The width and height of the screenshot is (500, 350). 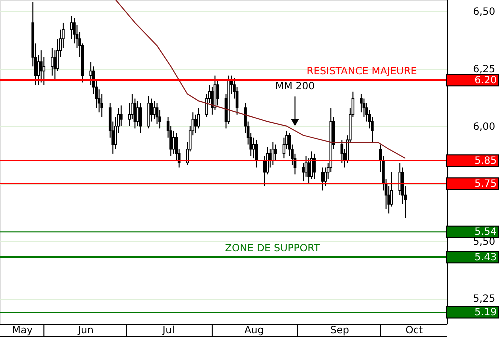 What do you see at coordinates (485, 232) in the screenshot?
I see `annotation: 5.54` at bounding box center [485, 232].